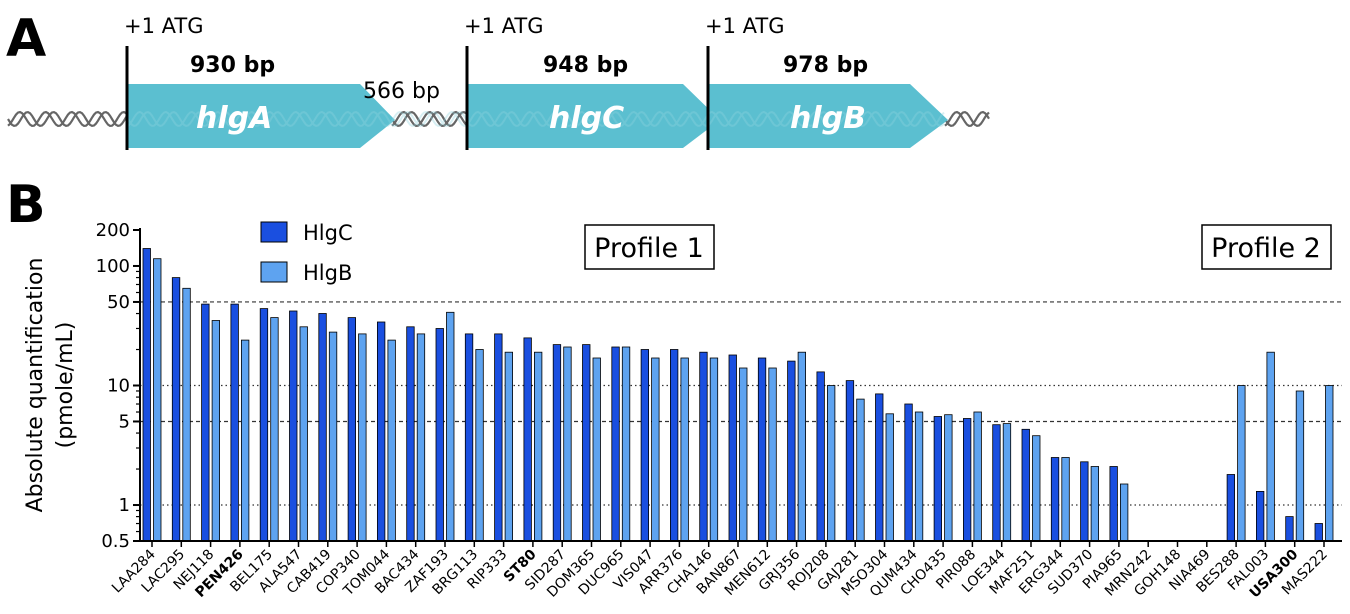  I want to click on legend-swatch-hlgb, so click(274, 272).